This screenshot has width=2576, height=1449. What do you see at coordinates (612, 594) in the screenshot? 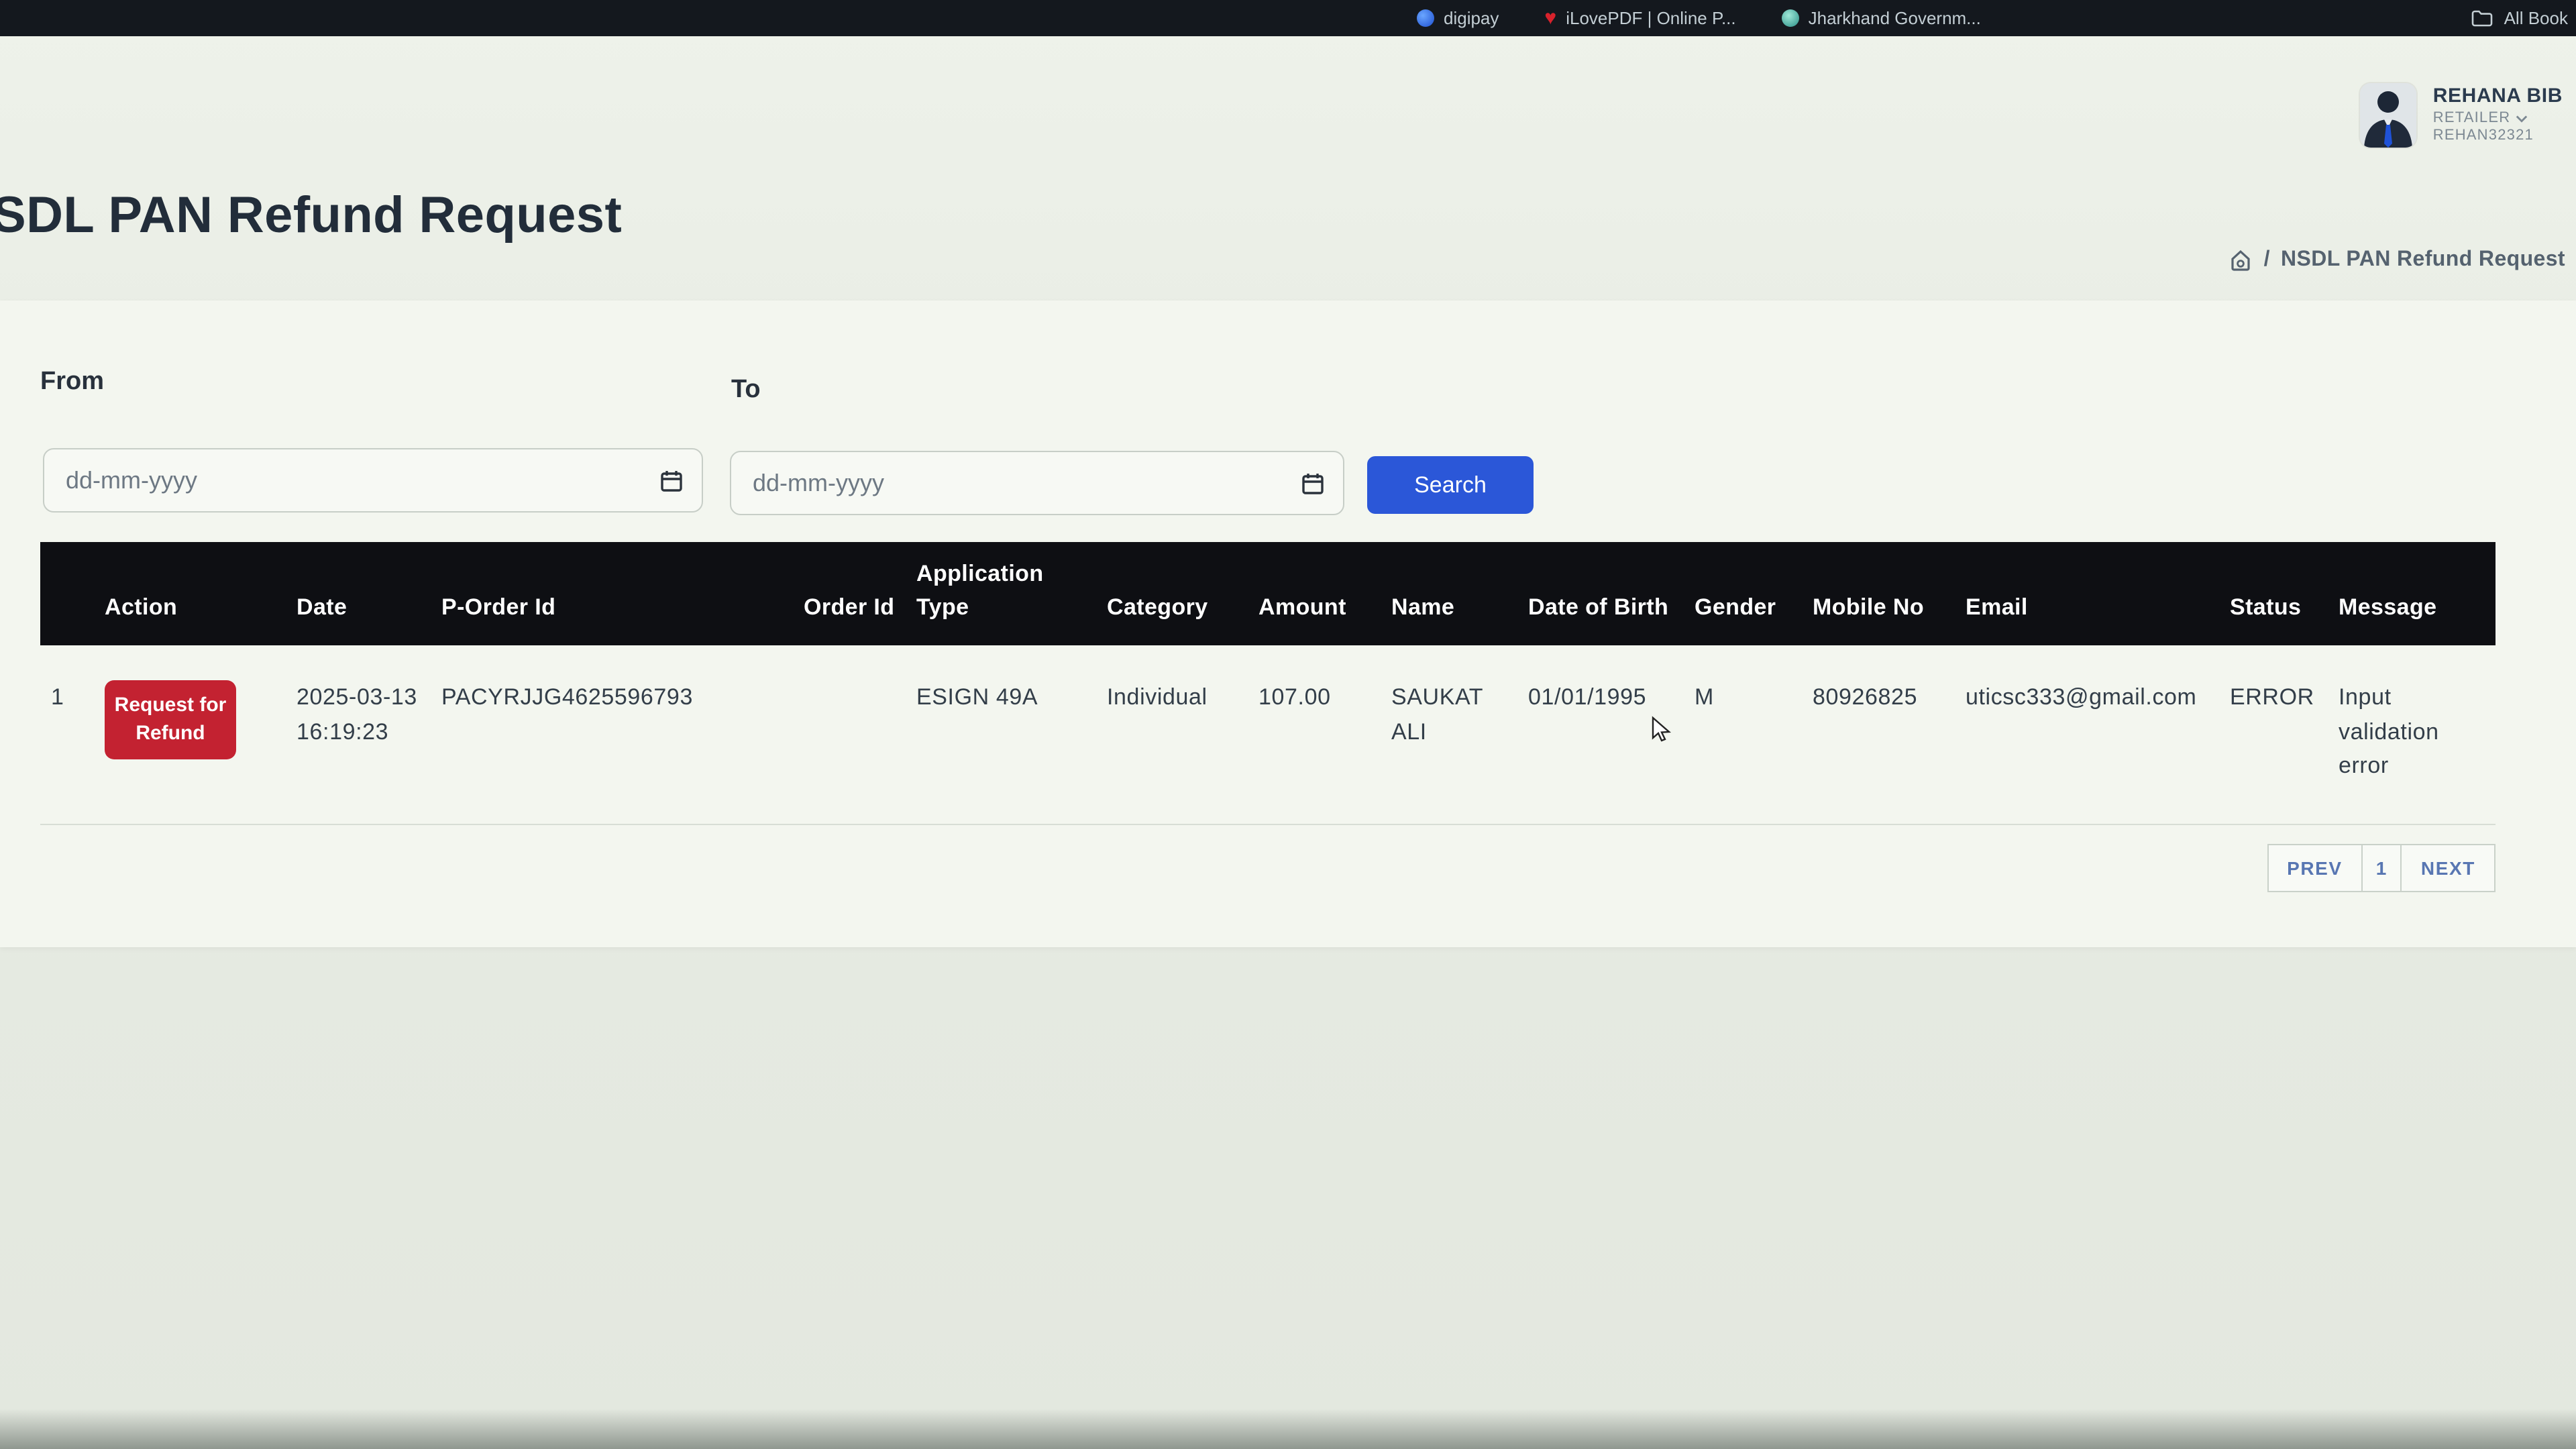
I see `col-p-order-id: P-Order Id` at bounding box center [612, 594].